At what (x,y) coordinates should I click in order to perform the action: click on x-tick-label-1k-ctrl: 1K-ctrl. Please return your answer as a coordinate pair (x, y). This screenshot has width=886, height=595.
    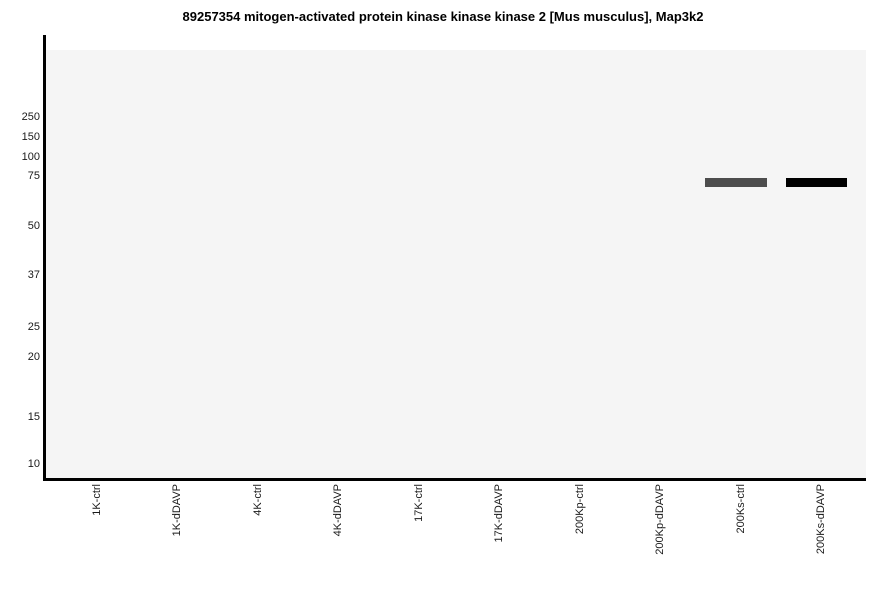
    Looking at the image, I should click on (97, 500).